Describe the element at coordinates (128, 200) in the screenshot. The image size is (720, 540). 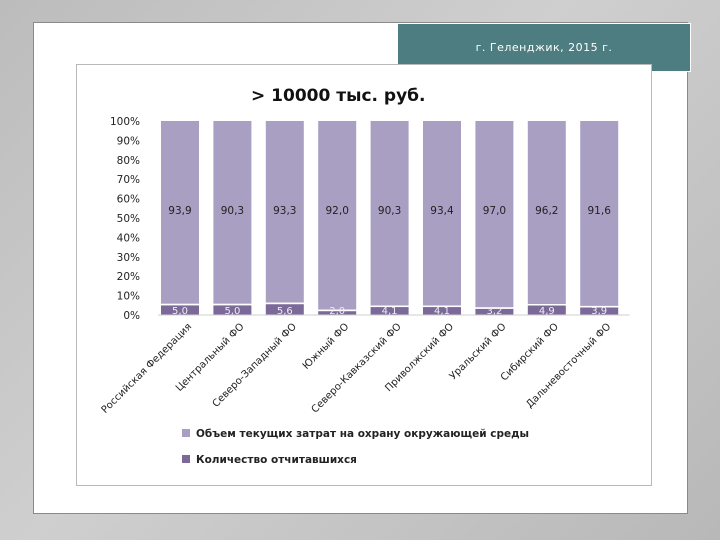
I see `y-tick-label: 60%` at that location.